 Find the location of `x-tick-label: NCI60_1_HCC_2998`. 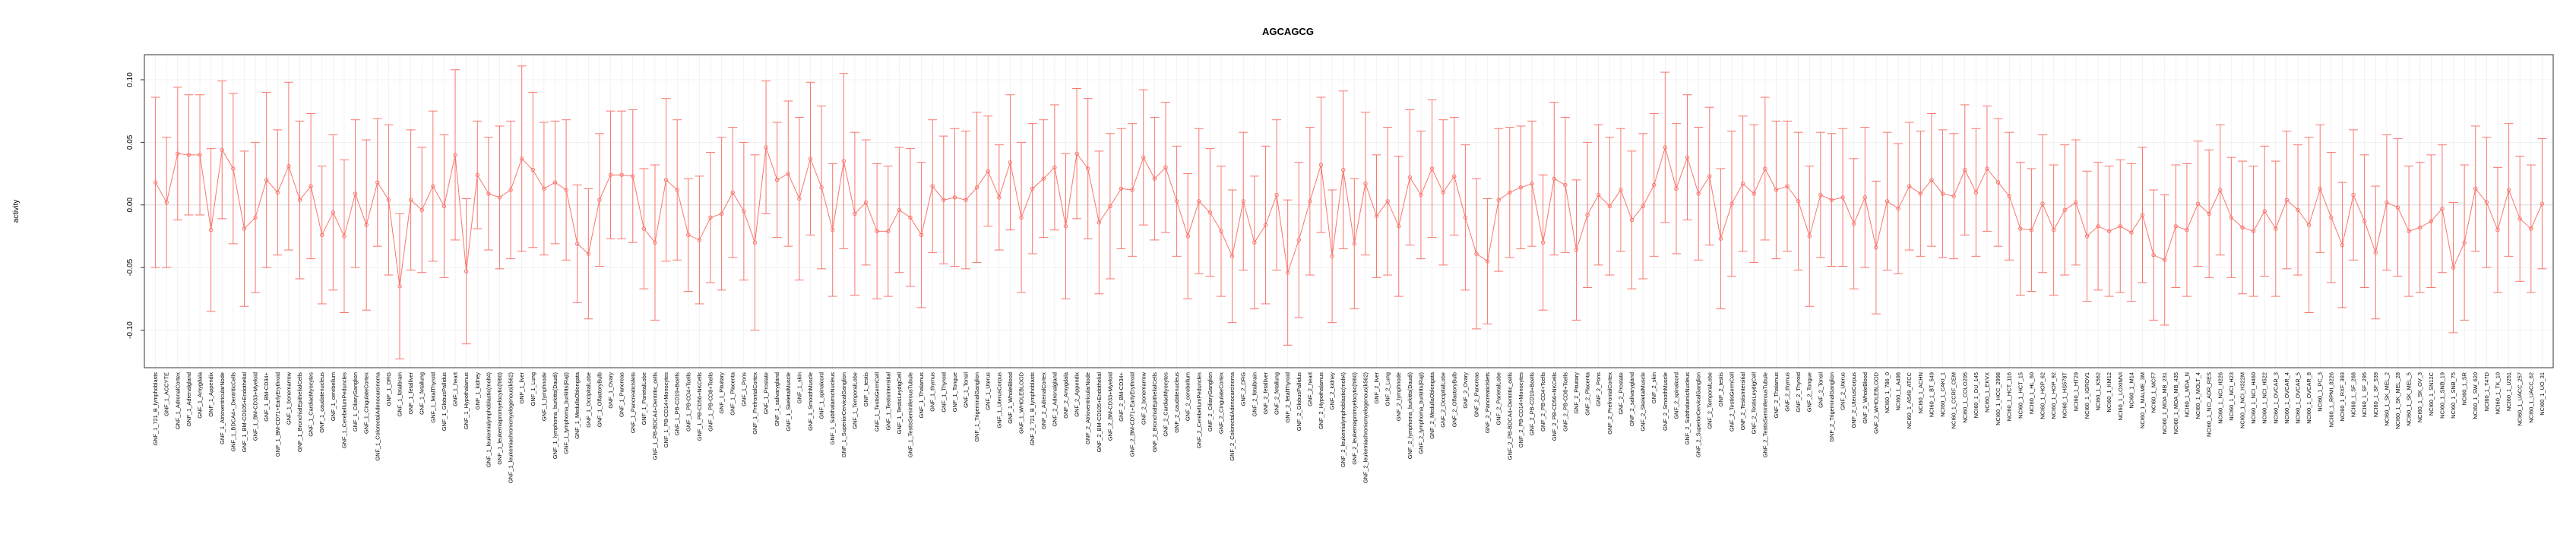

x-tick-label: NCI60_1_HCC_2998 is located at coordinates (1999, 398).